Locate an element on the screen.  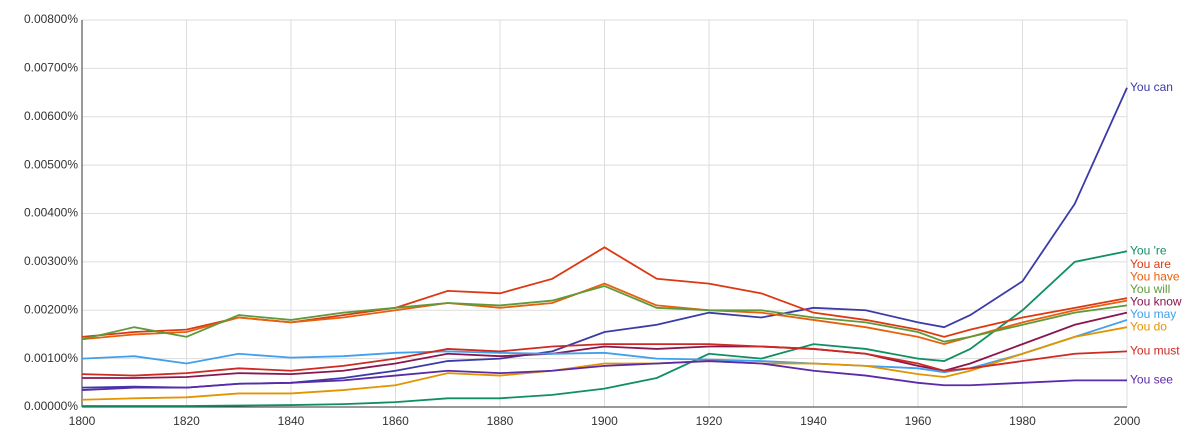
y-tick-label: 0.00000% is located at coordinates (51, 406).